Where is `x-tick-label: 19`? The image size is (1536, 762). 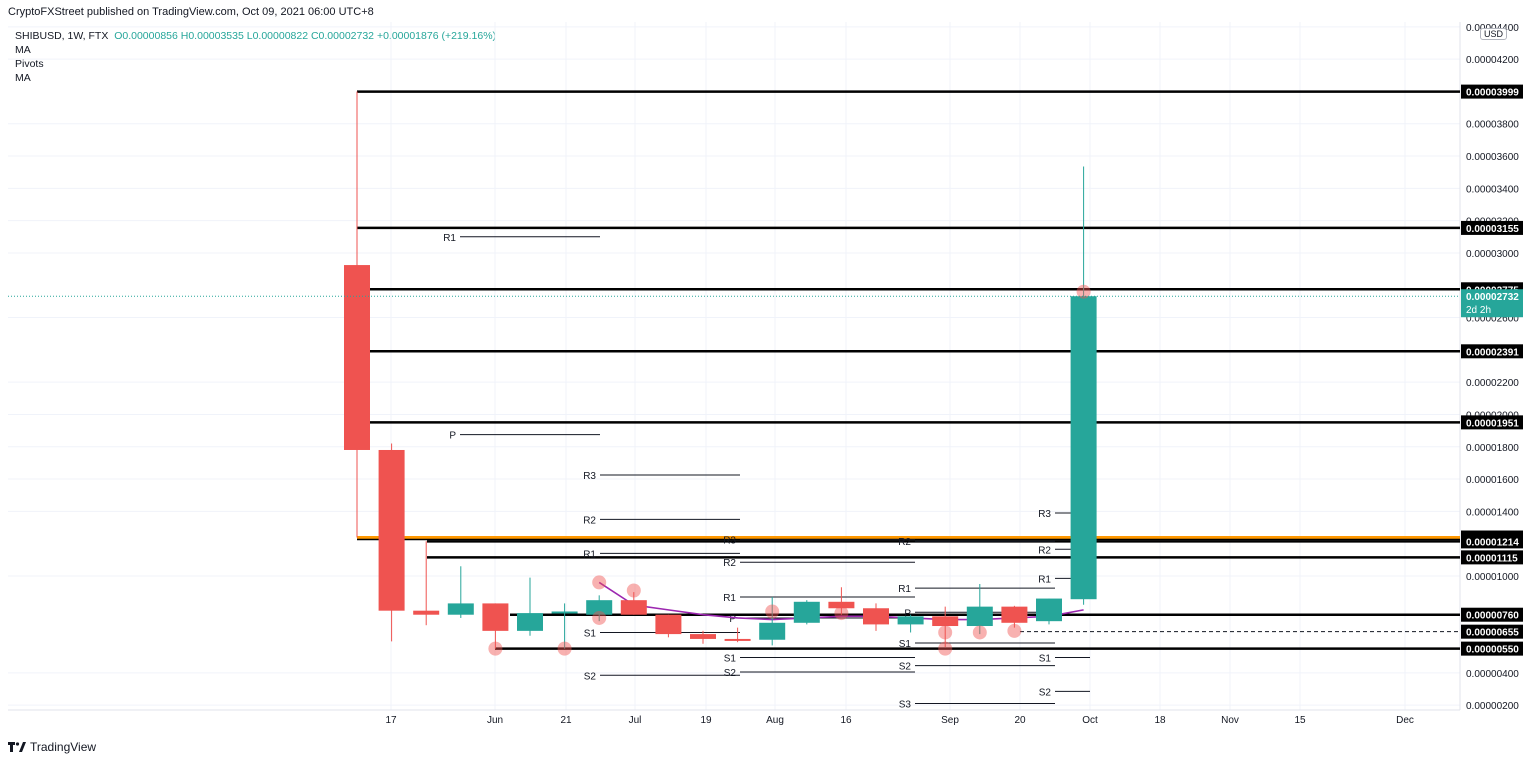
x-tick-label: 19 is located at coordinates (706, 720).